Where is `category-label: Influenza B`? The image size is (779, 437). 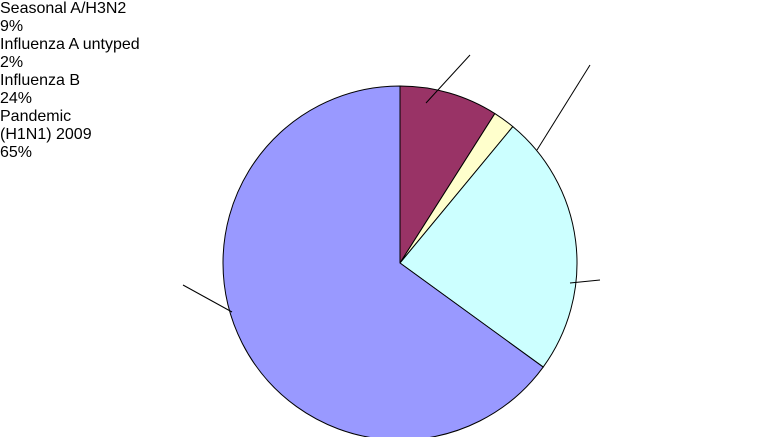 category-label: Influenza B is located at coordinates (40, 80).